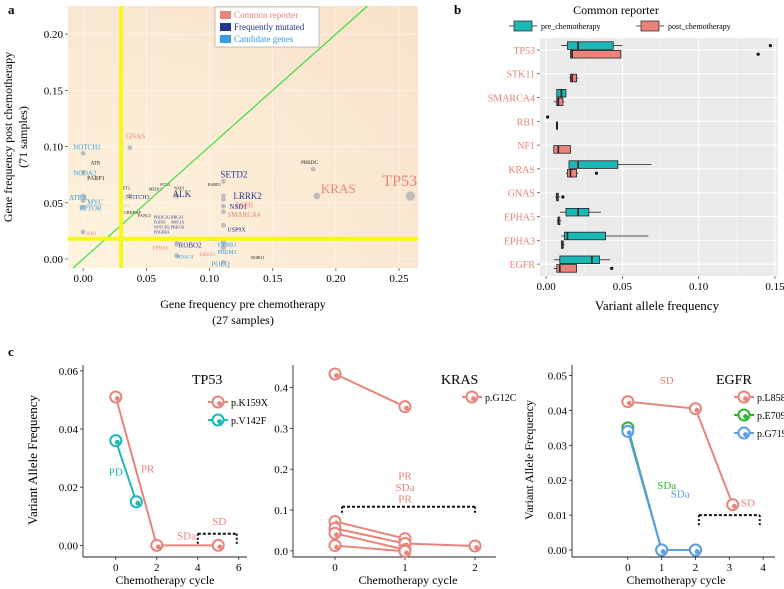 The height and width of the screenshot is (589, 784). Describe the element at coordinates (676, 580) in the screenshot. I see `c3-x-label: Chemotherapy cycle` at that location.